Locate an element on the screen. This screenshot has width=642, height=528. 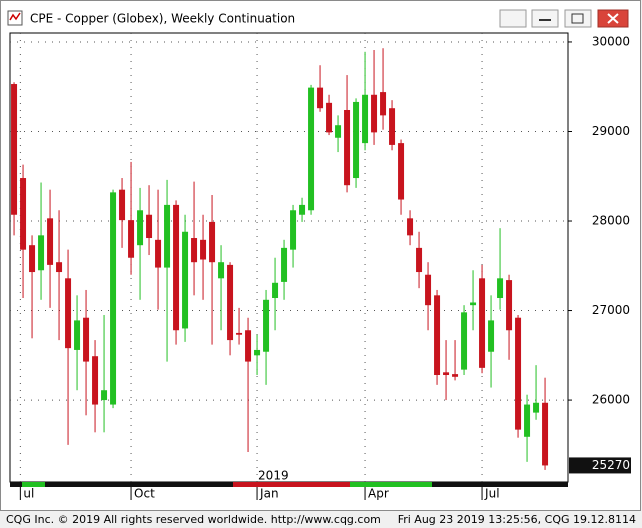
last-price-label: 25270 is located at coordinates (611, 465).